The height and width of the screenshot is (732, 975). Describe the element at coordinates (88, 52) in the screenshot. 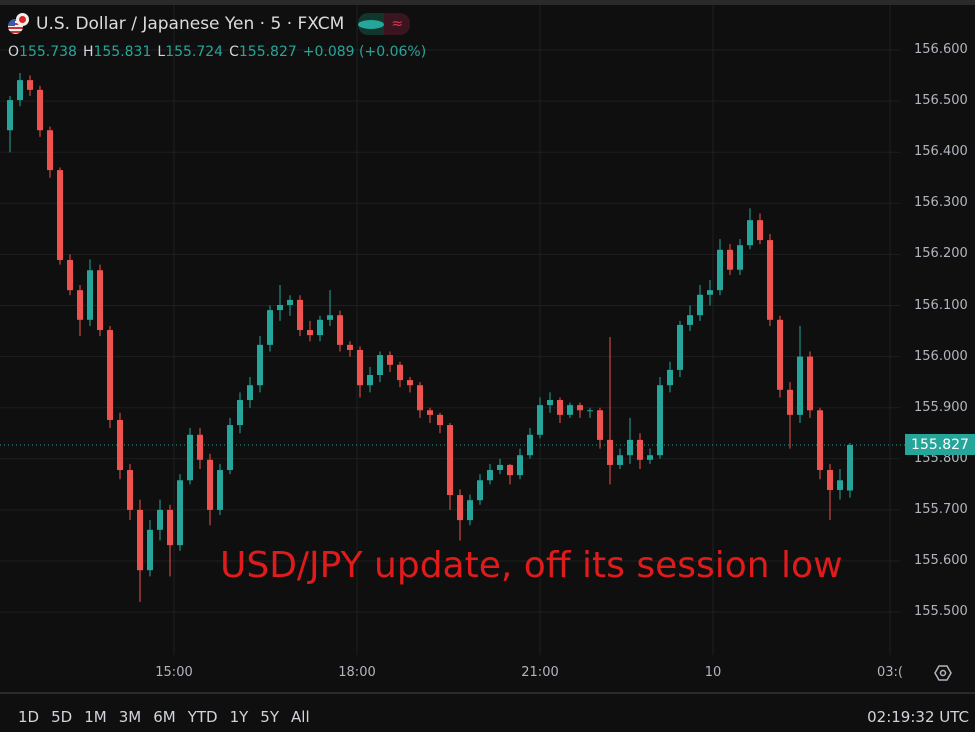

I see `high-label: H` at that location.